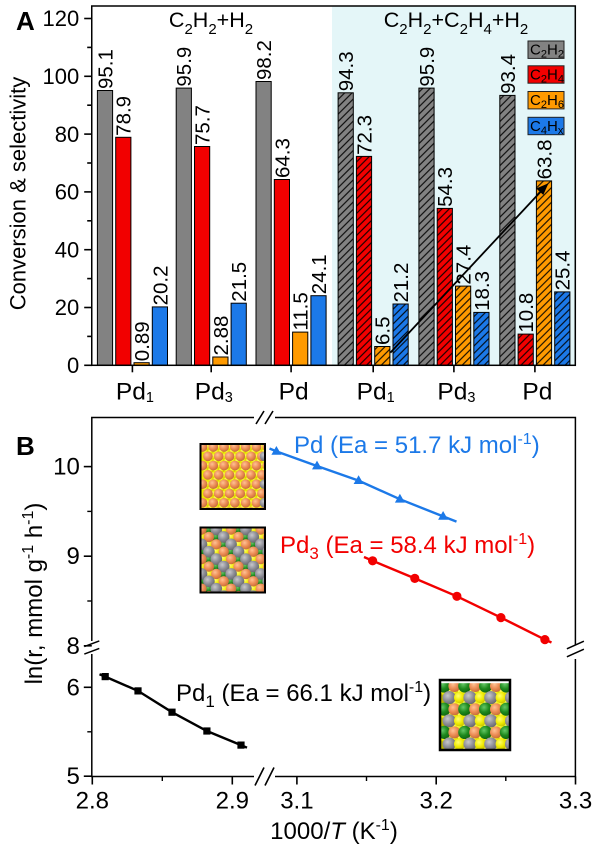 The image size is (600, 850). Describe the element at coordinates (544, 159) in the screenshot. I see `svg-text: 63.8` at that location.